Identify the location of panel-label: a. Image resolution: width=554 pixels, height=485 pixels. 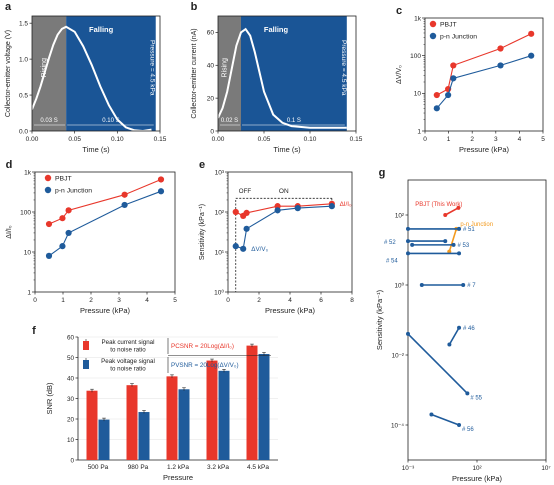
(8, 7).